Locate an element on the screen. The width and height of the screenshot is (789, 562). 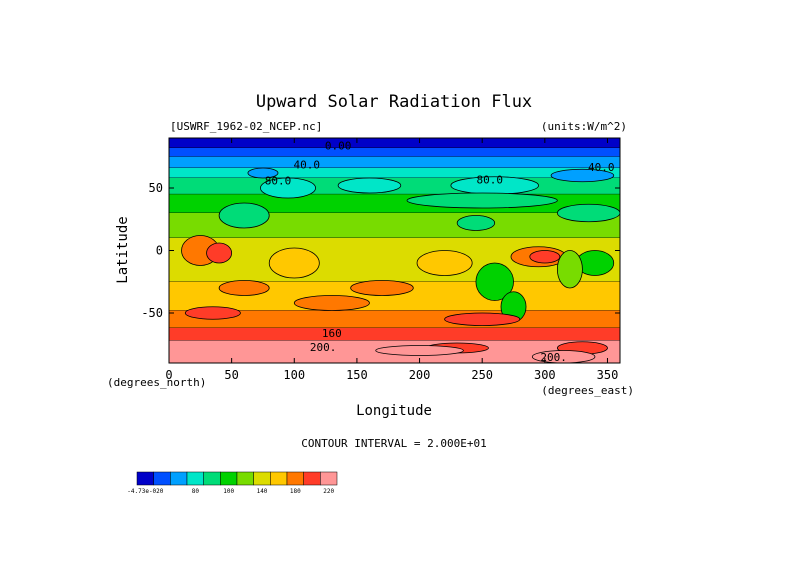
contour-label-1: 40.0 is located at coordinates (307, 164).